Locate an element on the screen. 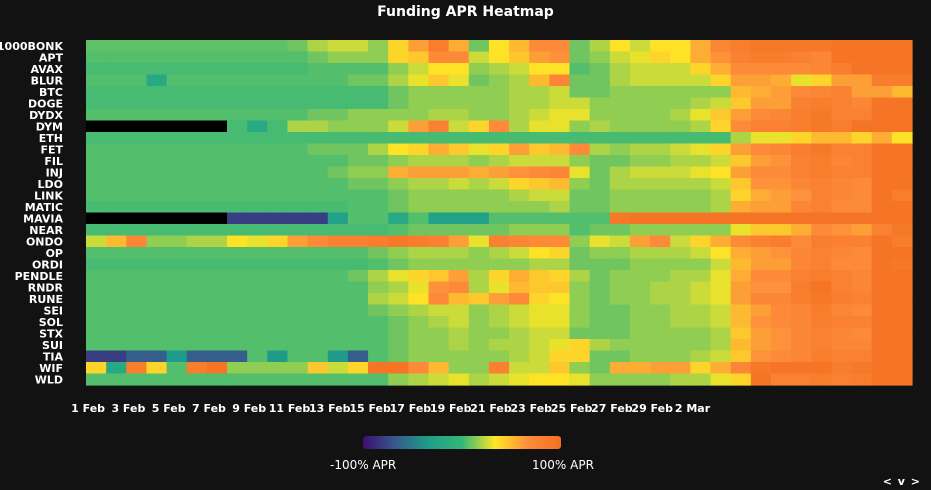 This screenshot has height=490, width=931. x-tick-label: 23 Feb is located at coordinates (532, 408).